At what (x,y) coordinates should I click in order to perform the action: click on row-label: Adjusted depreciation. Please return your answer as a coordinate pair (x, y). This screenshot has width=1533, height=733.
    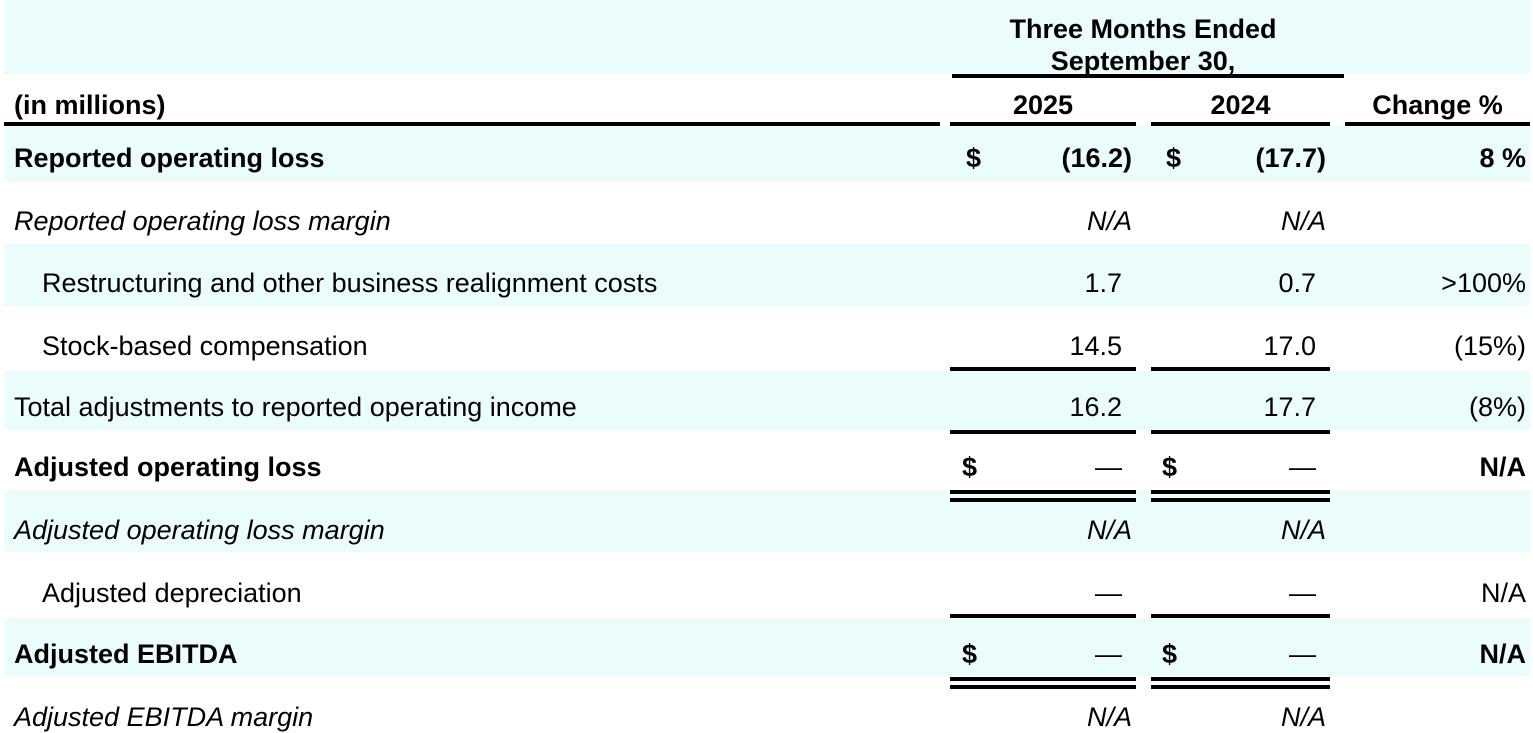
    Looking at the image, I should click on (172, 593).